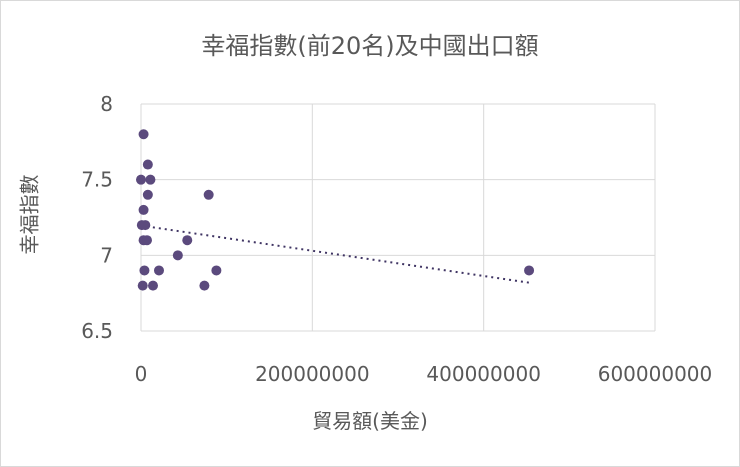  Describe the element at coordinates (312, 374) in the screenshot. I see `x-tick-label: 200000000` at that location.